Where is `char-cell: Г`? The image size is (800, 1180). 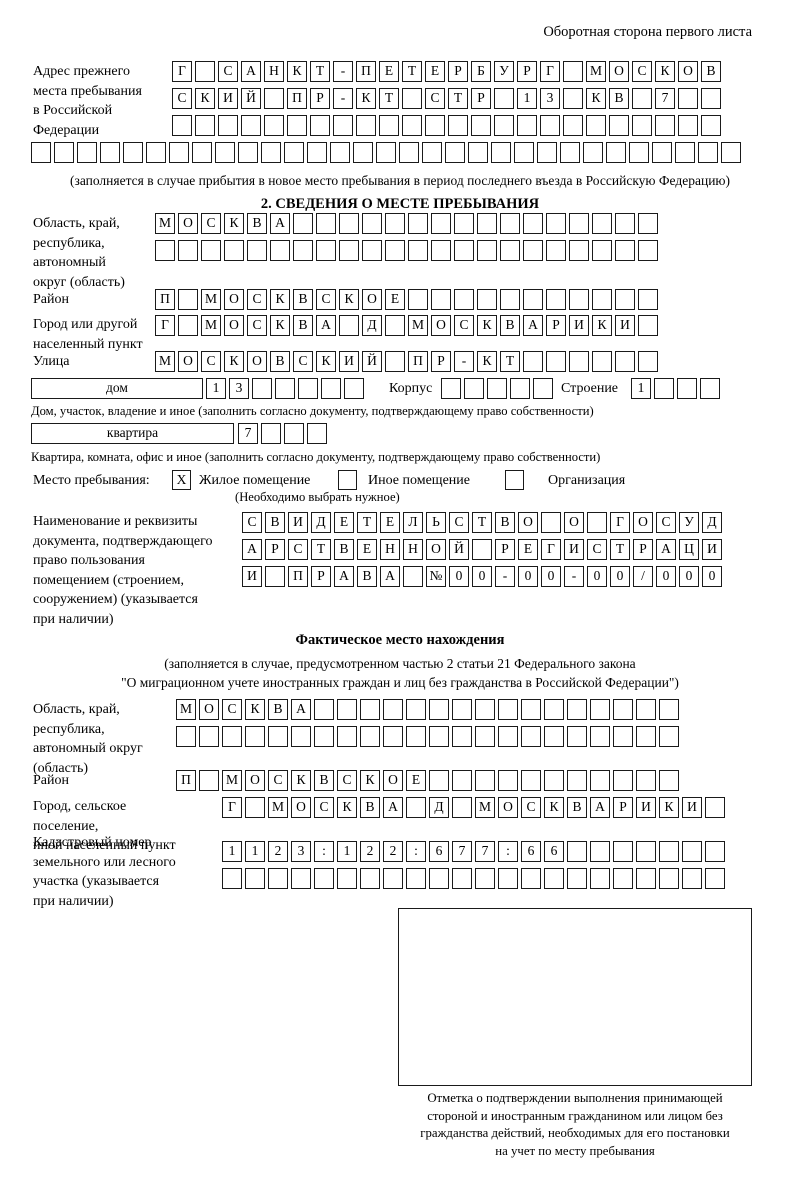
char-cell: Г is located at coordinates (550, 71).